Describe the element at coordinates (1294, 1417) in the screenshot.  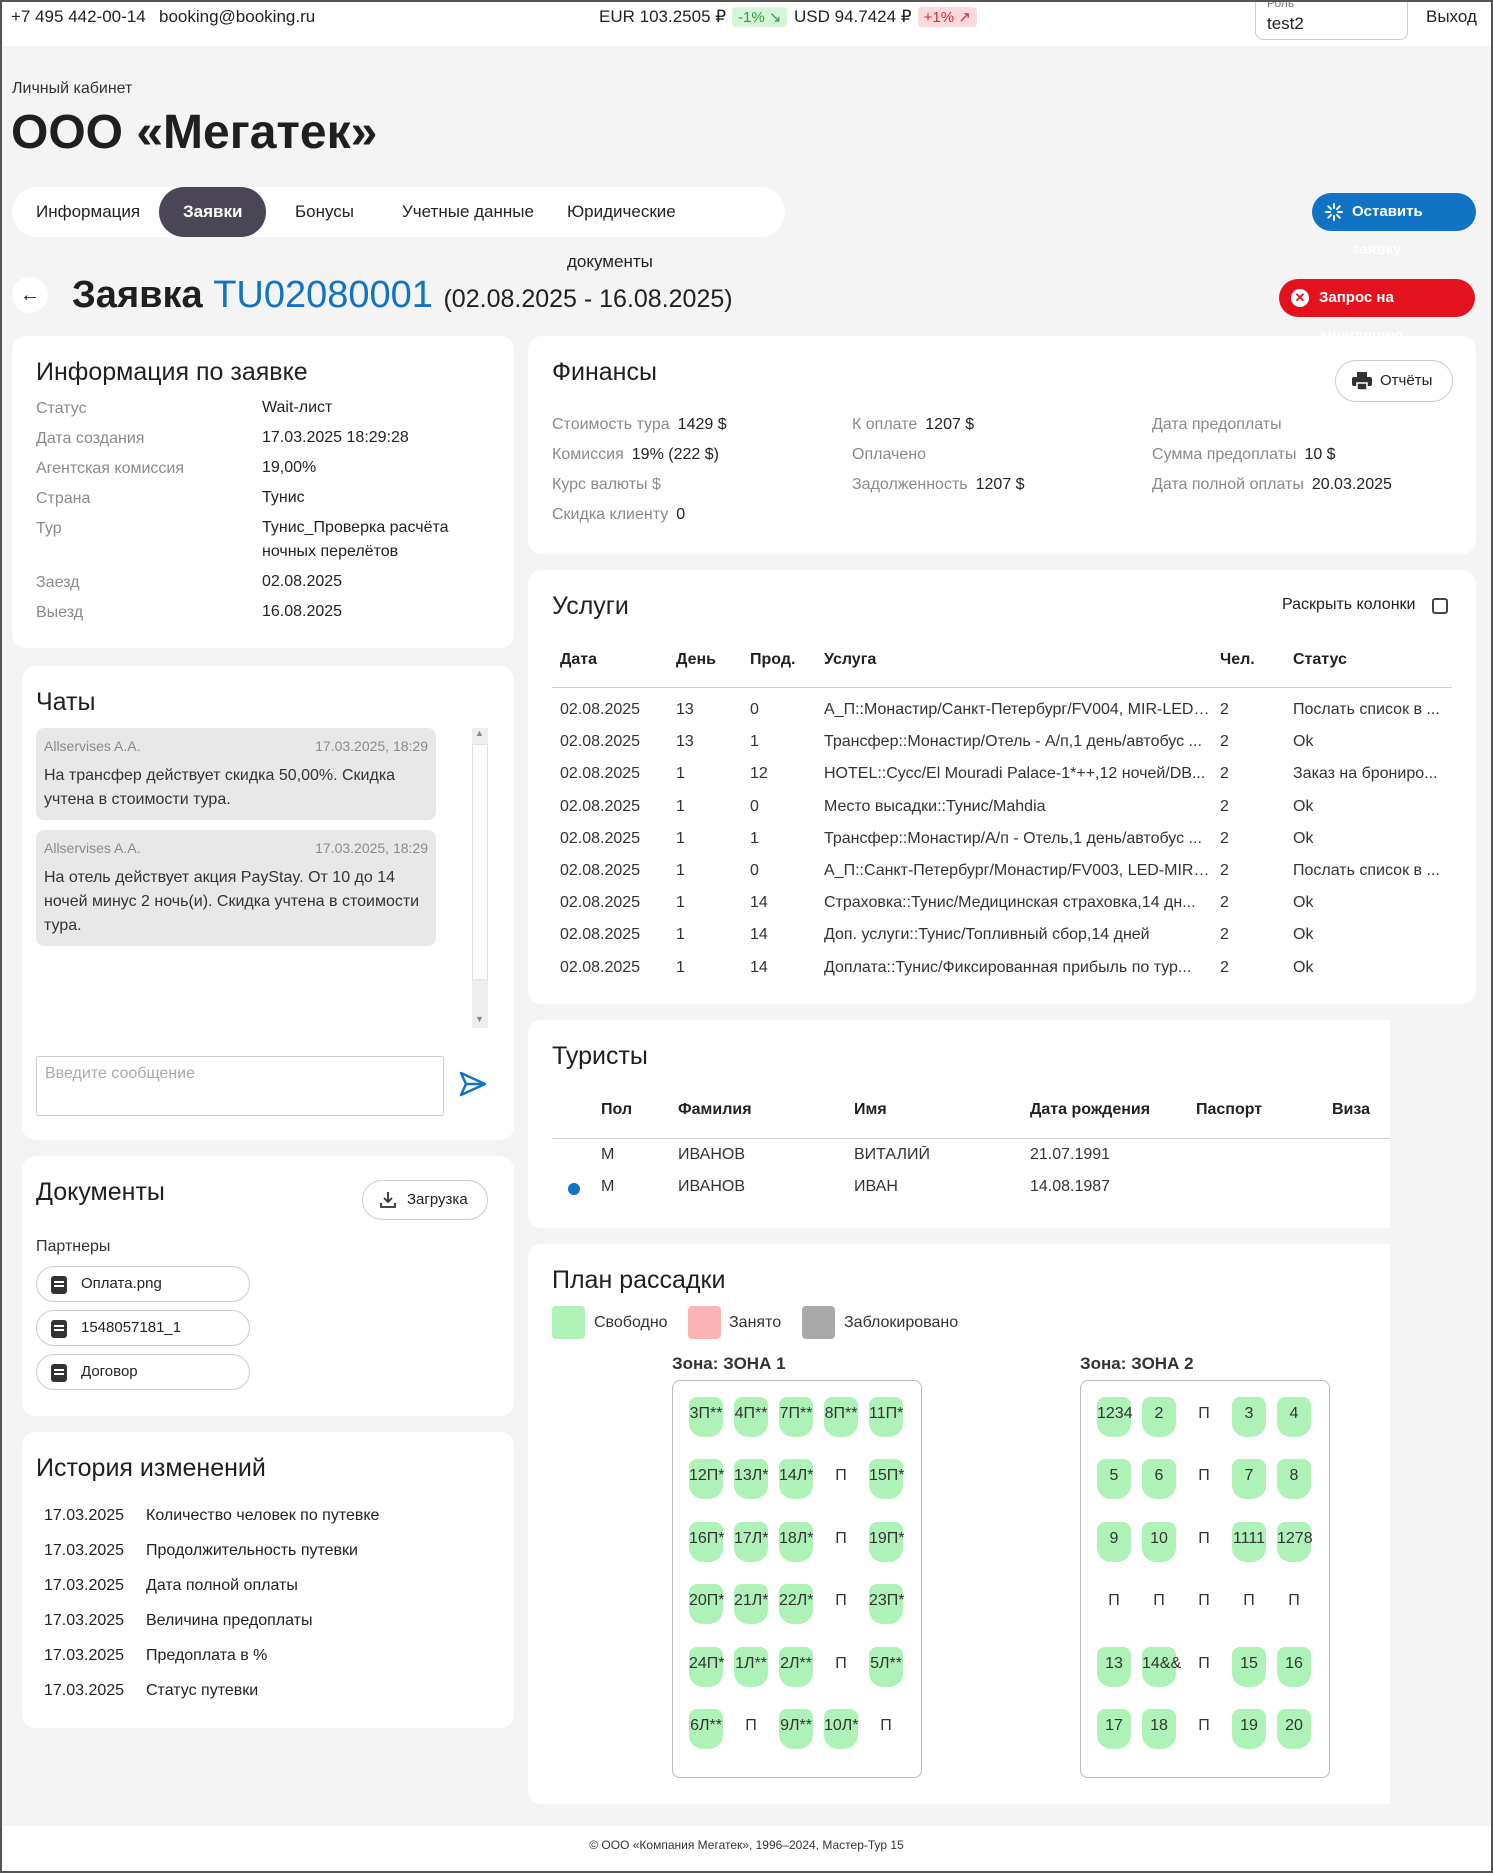
I see `seat: 4` at that location.